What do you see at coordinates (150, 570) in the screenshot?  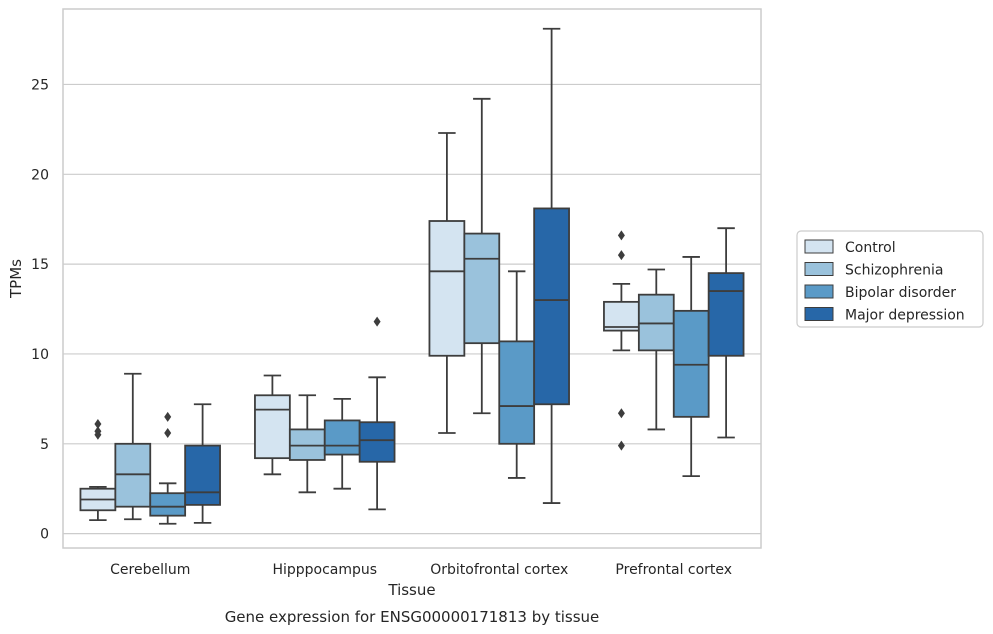 I see `x-tick-label: Cerebellum` at bounding box center [150, 570].